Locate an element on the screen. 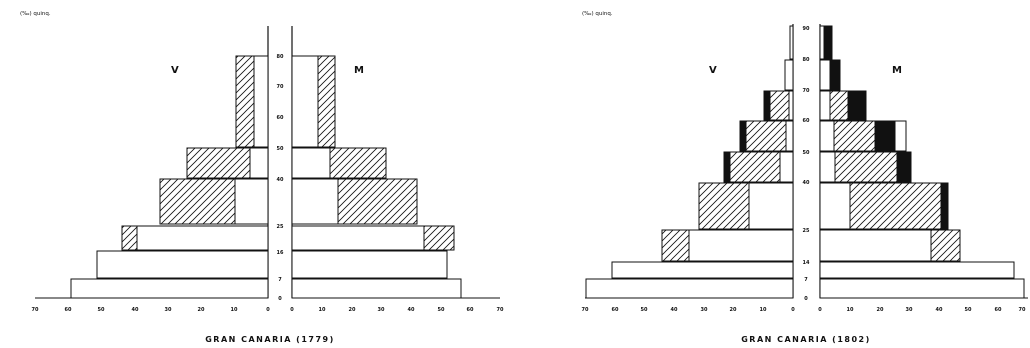 Image resolution: width=1030 pixels, height=348 pixels. bar-1779-m-16-hatch is located at coordinates (439, 238).